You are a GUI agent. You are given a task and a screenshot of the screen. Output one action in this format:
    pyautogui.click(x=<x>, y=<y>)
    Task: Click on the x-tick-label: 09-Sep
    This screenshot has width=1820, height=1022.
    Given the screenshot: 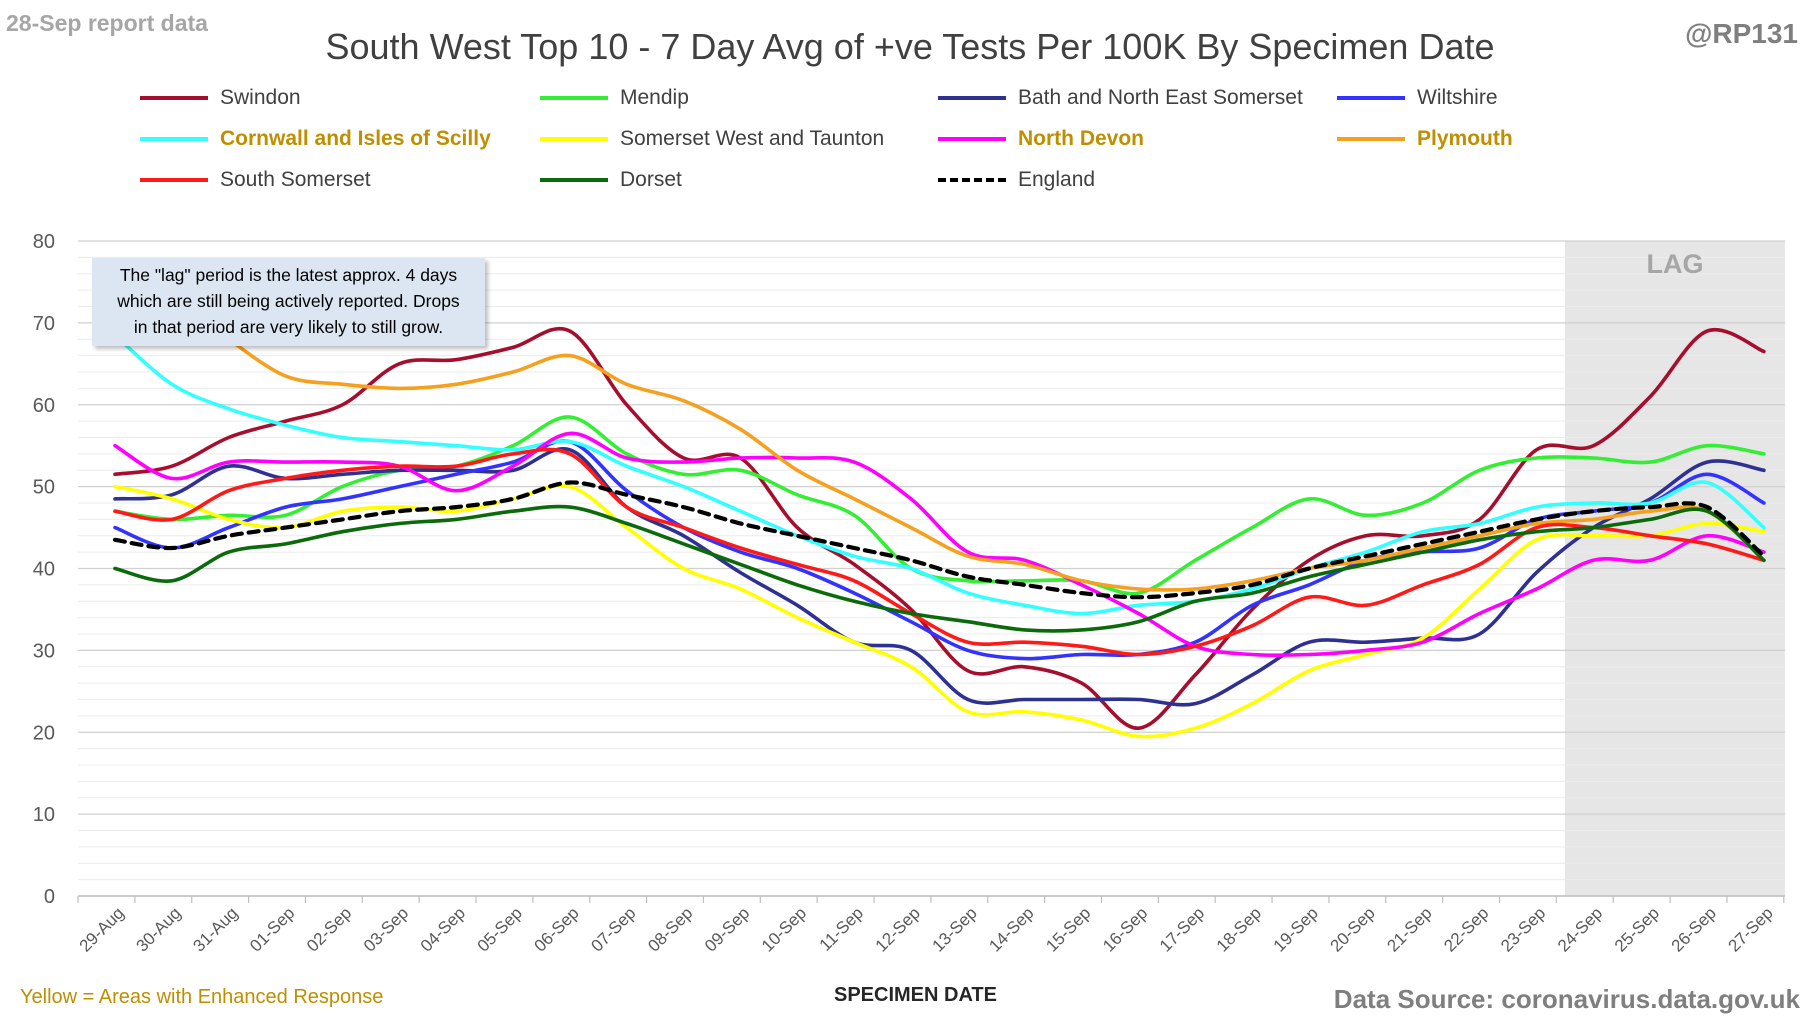 What is the action you would take?
    pyautogui.click(x=727, y=929)
    